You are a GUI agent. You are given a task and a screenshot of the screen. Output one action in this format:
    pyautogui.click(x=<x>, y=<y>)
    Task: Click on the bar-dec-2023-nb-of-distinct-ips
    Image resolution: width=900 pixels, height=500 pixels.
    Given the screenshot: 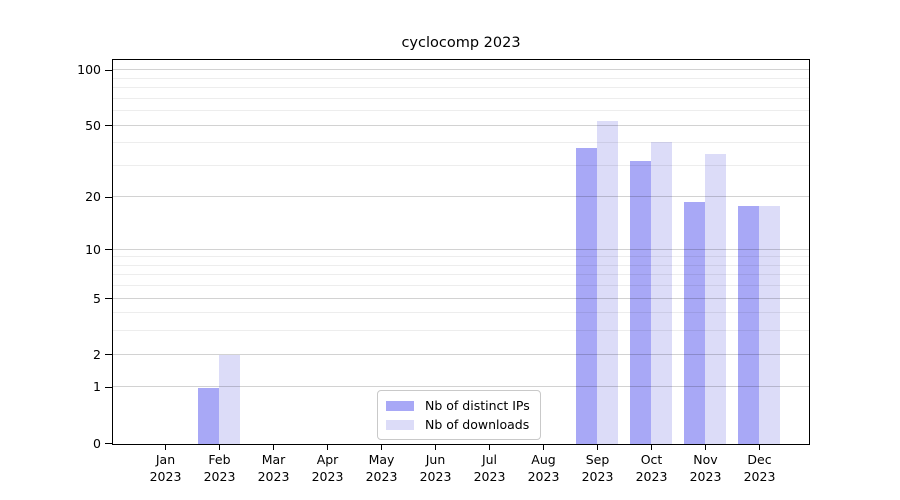 What is the action you would take?
    pyautogui.click(x=748, y=324)
    